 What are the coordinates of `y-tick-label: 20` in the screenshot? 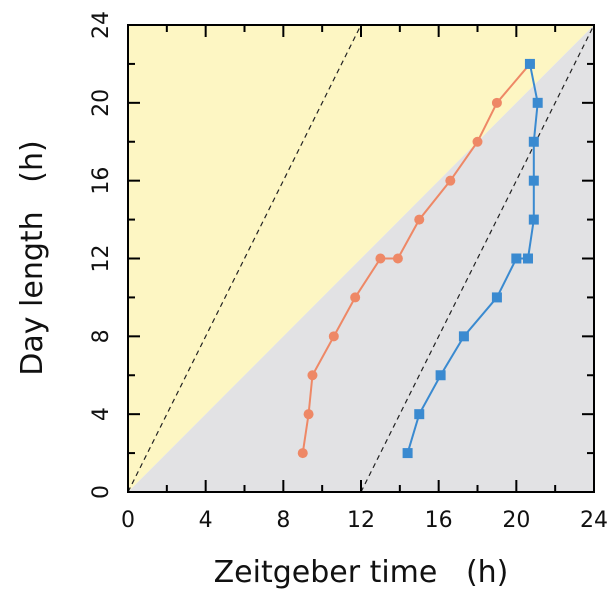 It's located at (101, 103).